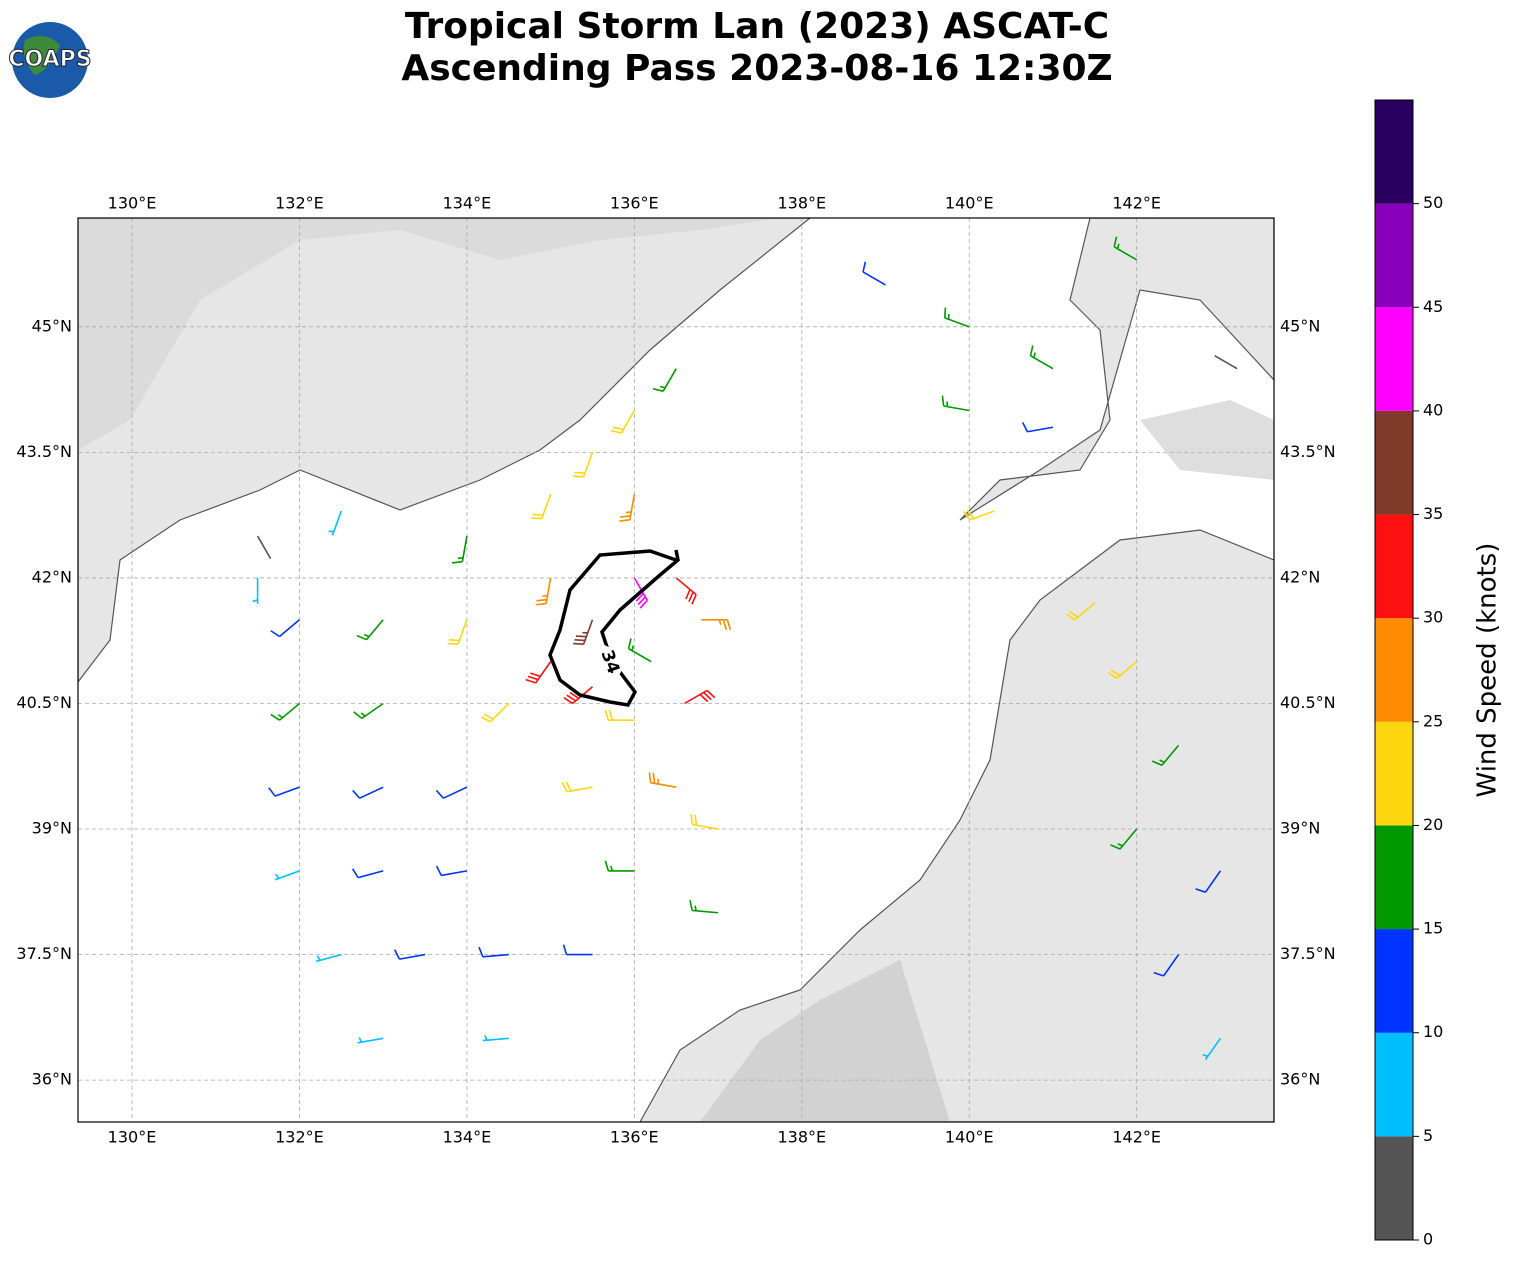 The image size is (1513, 1268). Describe the element at coordinates (1136, 203) in the screenshot. I see `lon-tick-label: 142°E` at that location.